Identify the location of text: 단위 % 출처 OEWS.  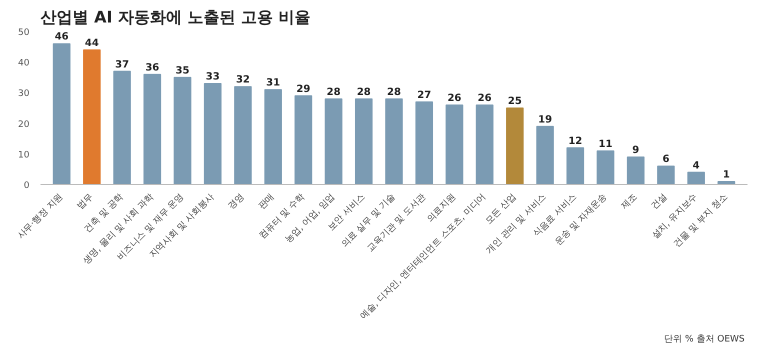
(704, 339).